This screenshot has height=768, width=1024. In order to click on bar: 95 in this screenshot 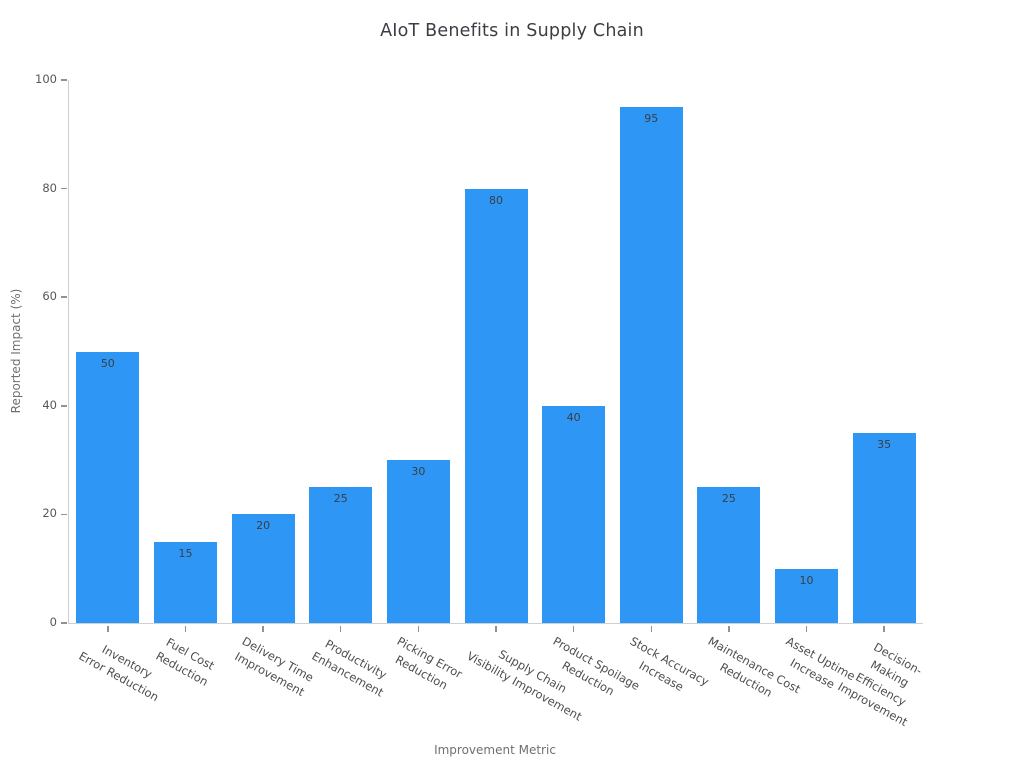, I will do `click(651, 365)`.